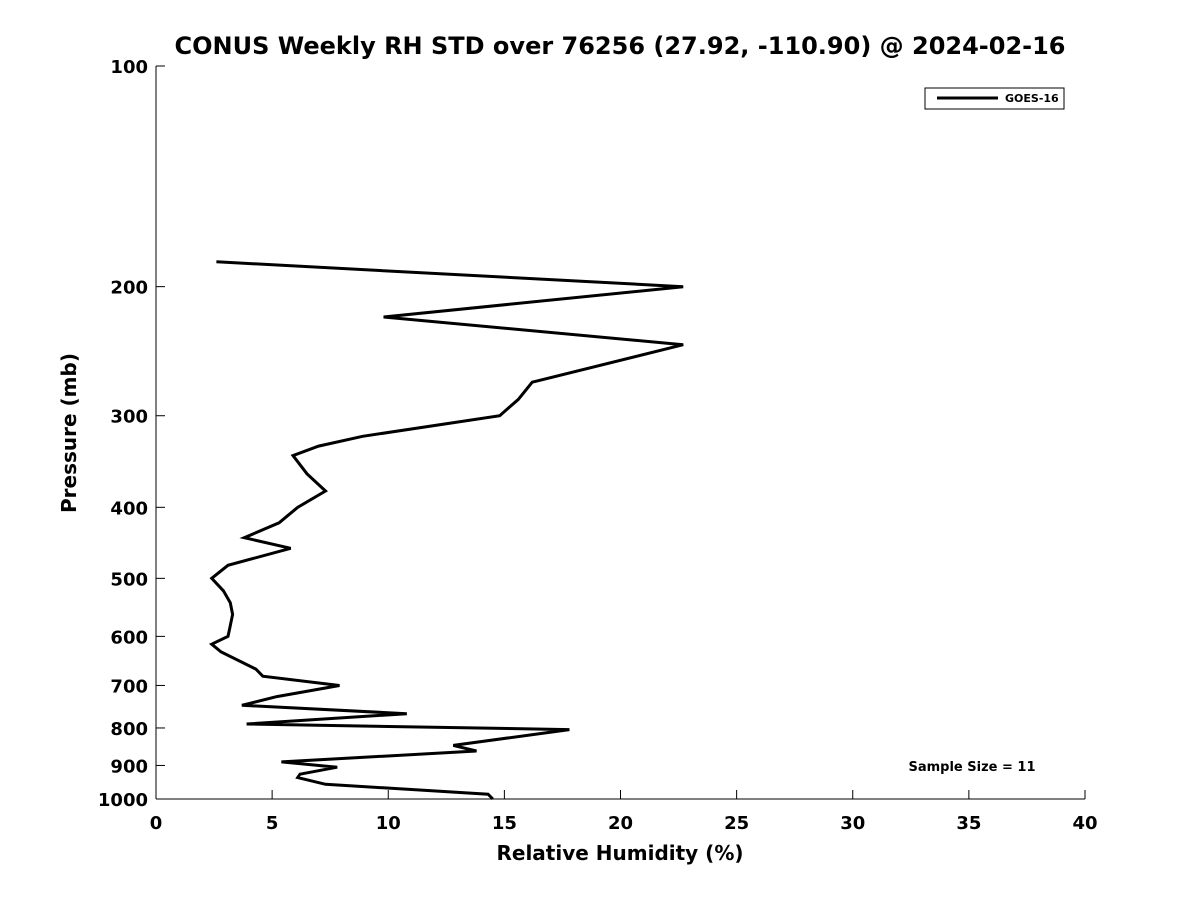 The width and height of the screenshot is (1200, 904). Describe the element at coordinates (971, 767) in the screenshot. I see `sample-size-annotation: Sample Size = 11` at that location.